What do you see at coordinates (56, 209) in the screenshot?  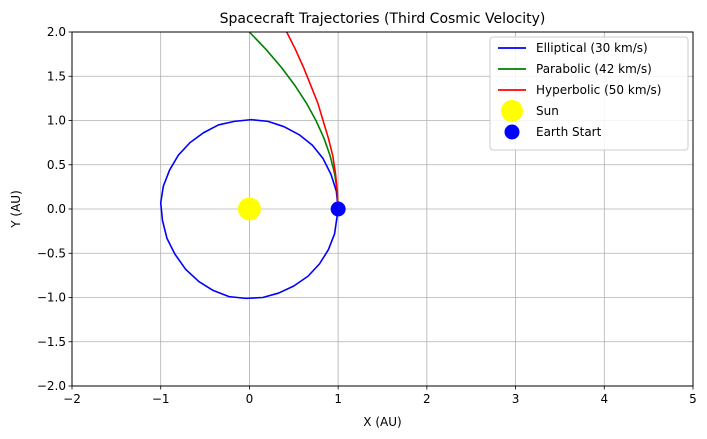 I see `y-tick-label: 0.0` at bounding box center [56, 209].